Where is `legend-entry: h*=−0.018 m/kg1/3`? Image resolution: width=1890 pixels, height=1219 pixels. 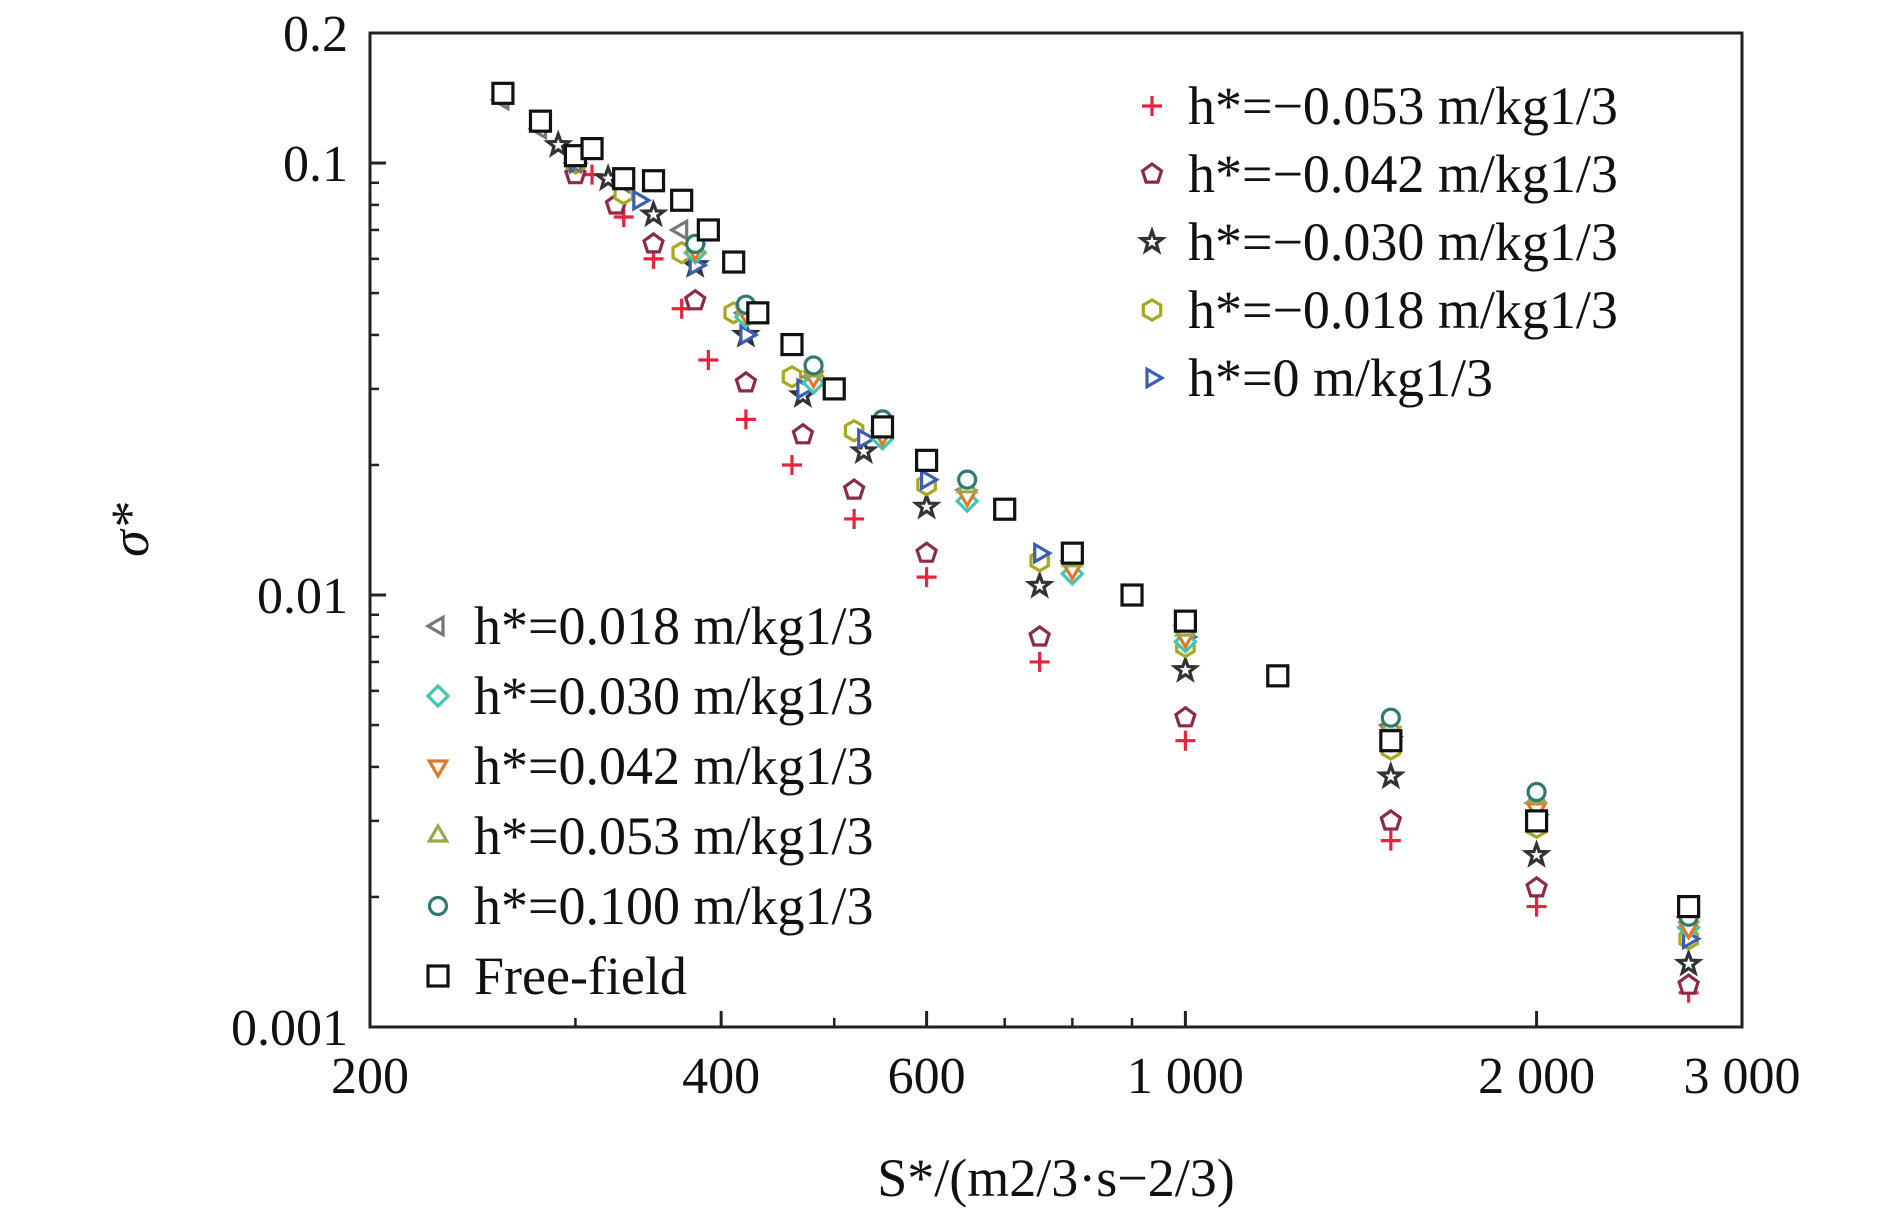 legend-entry: h*=−0.018 m/kg1/3 is located at coordinates (1379, 310).